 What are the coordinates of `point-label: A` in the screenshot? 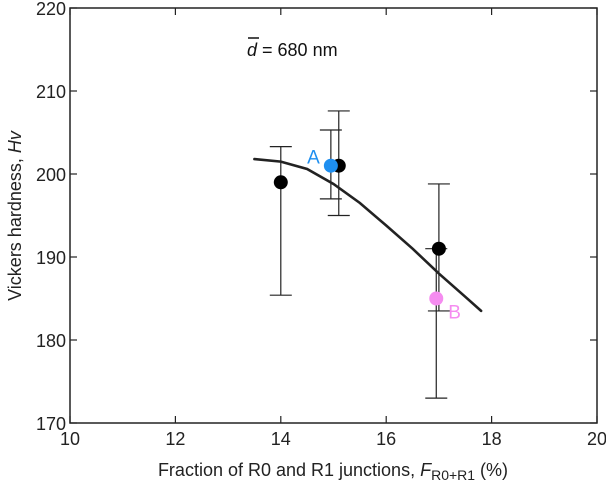 It's located at (313, 158).